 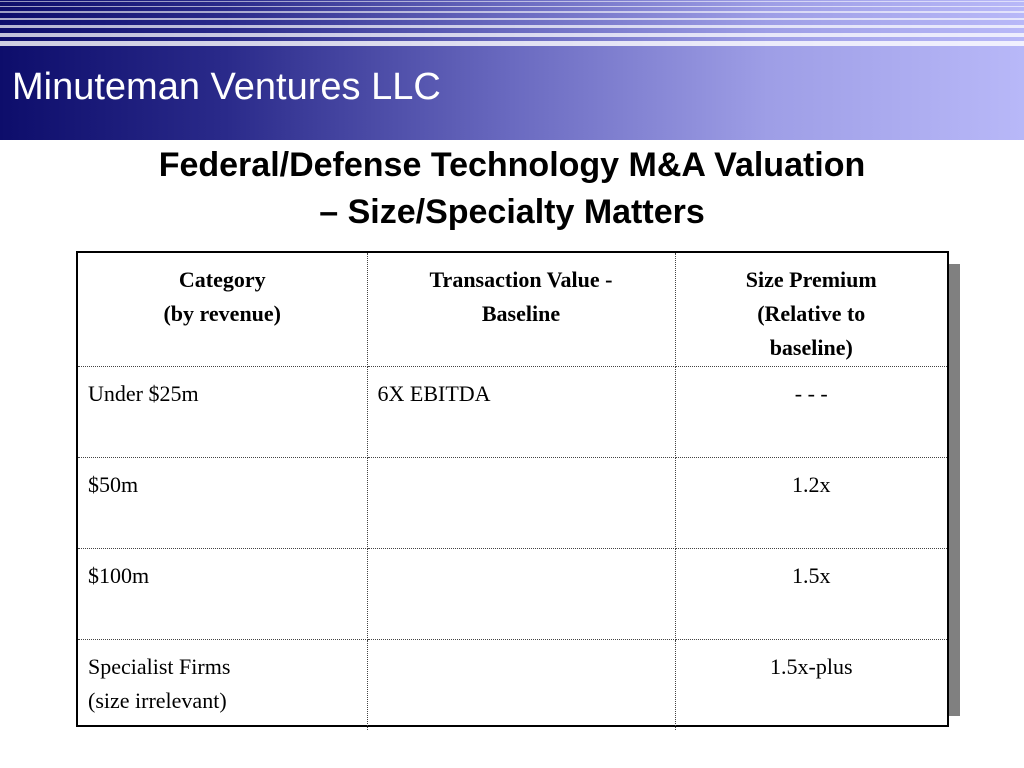 I want to click on table-row: $100m 1.5x, so click(x=512, y=593).